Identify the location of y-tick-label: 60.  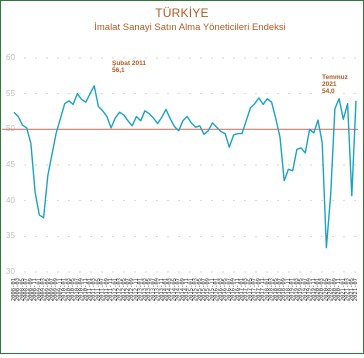
(10, 57).